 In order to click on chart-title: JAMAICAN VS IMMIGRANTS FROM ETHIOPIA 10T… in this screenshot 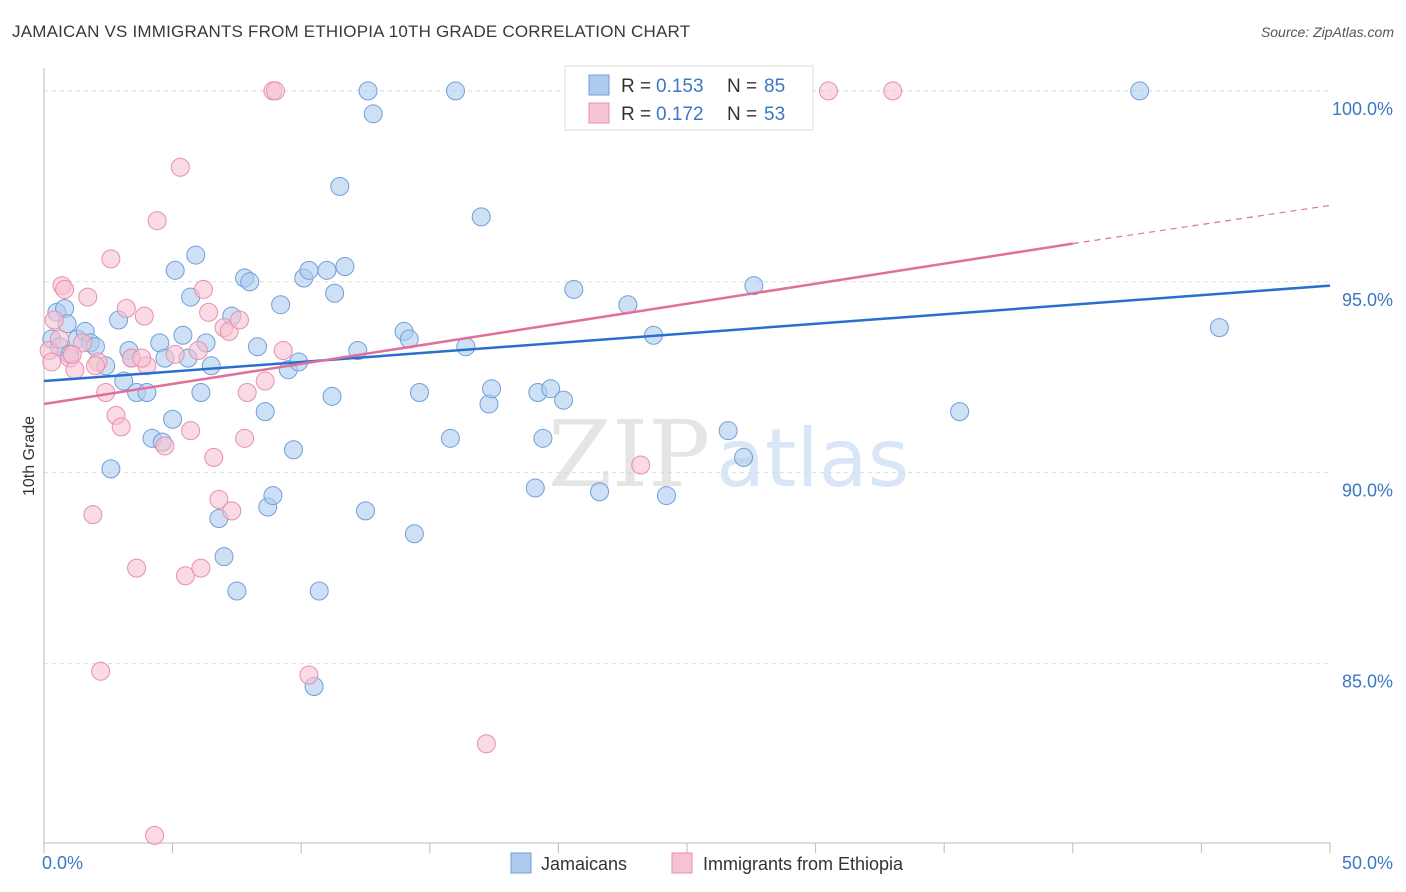, I will do `click(351, 31)`.